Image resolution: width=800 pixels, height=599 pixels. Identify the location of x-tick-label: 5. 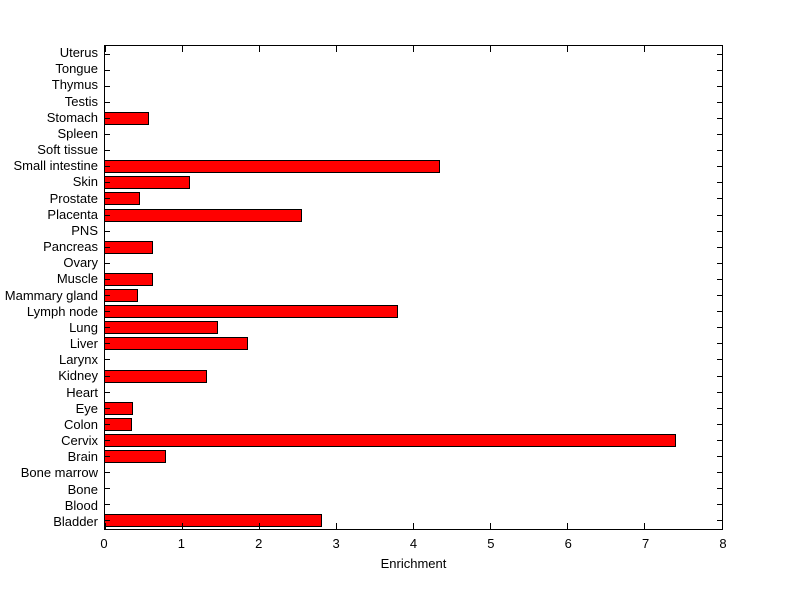
(491, 543).